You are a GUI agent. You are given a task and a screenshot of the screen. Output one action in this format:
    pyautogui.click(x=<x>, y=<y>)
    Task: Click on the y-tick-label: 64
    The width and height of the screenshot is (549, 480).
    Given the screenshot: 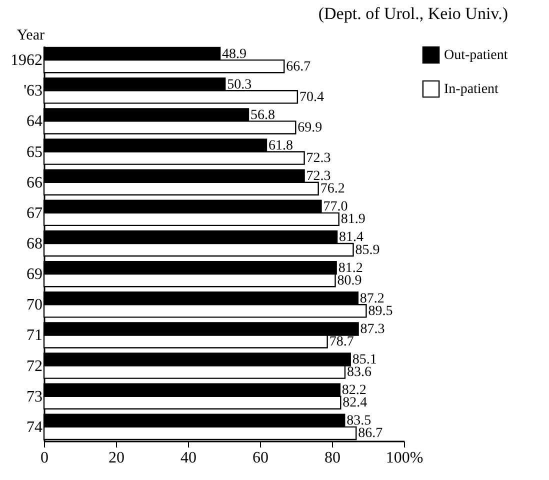 What is the action you would take?
    pyautogui.click(x=34, y=121)
    